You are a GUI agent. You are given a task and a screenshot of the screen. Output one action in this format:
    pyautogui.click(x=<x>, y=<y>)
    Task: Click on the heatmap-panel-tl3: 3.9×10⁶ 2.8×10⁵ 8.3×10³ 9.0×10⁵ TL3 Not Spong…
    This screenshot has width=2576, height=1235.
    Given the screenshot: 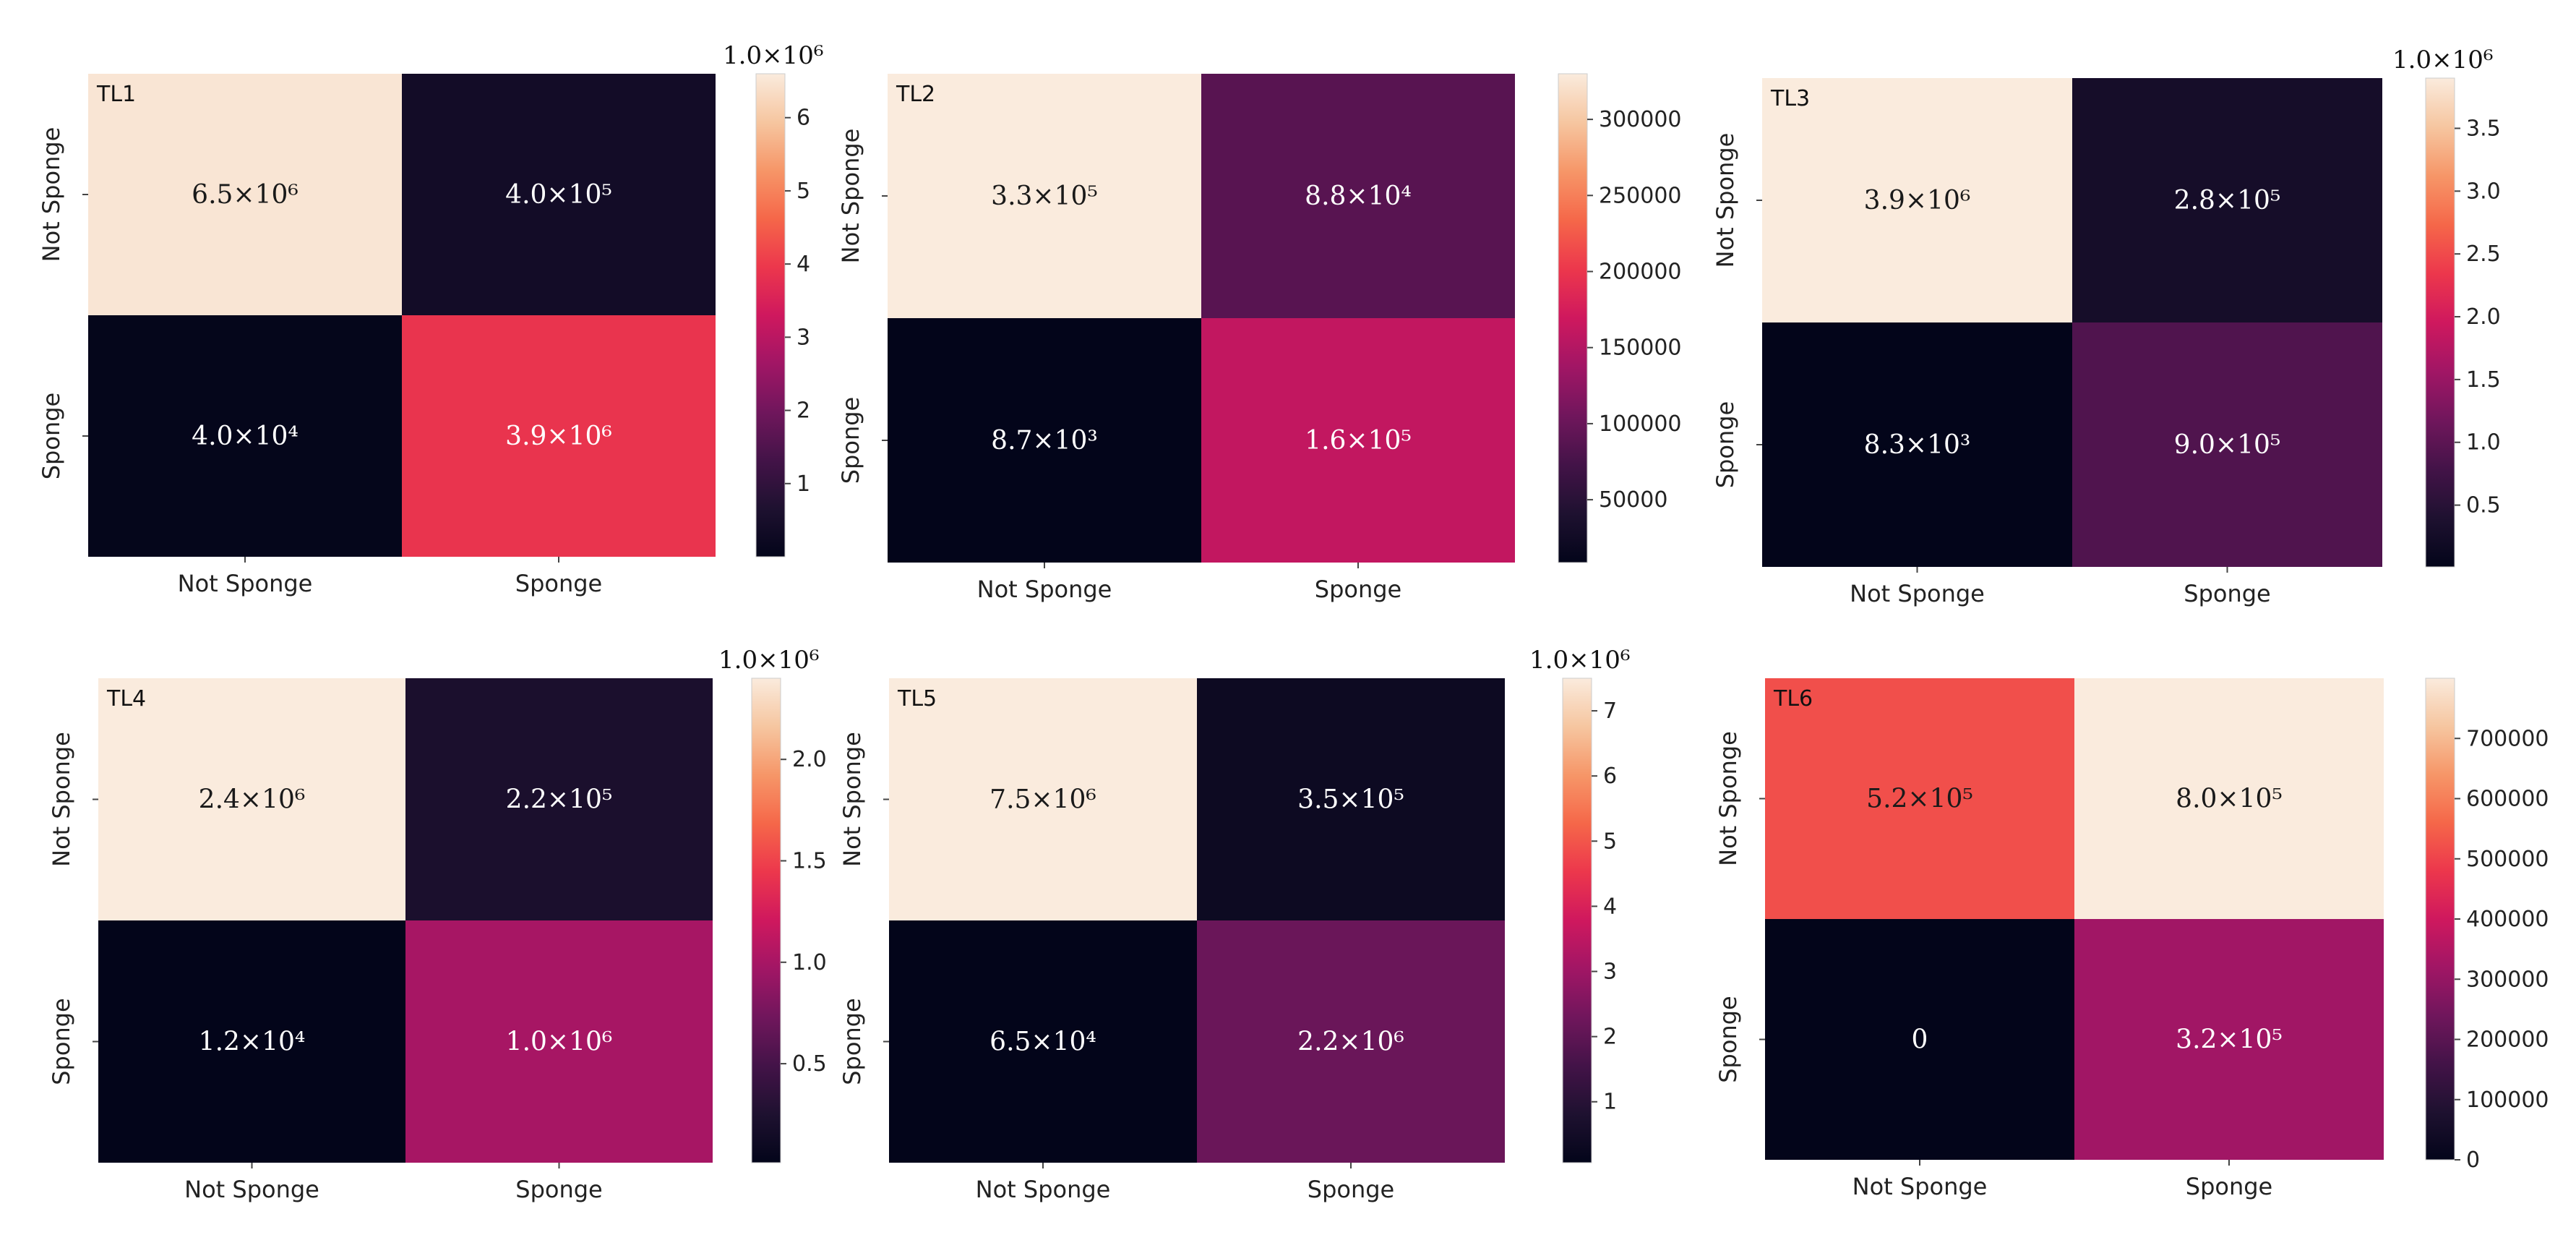 What is the action you would take?
    pyautogui.click(x=2107, y=326)
    